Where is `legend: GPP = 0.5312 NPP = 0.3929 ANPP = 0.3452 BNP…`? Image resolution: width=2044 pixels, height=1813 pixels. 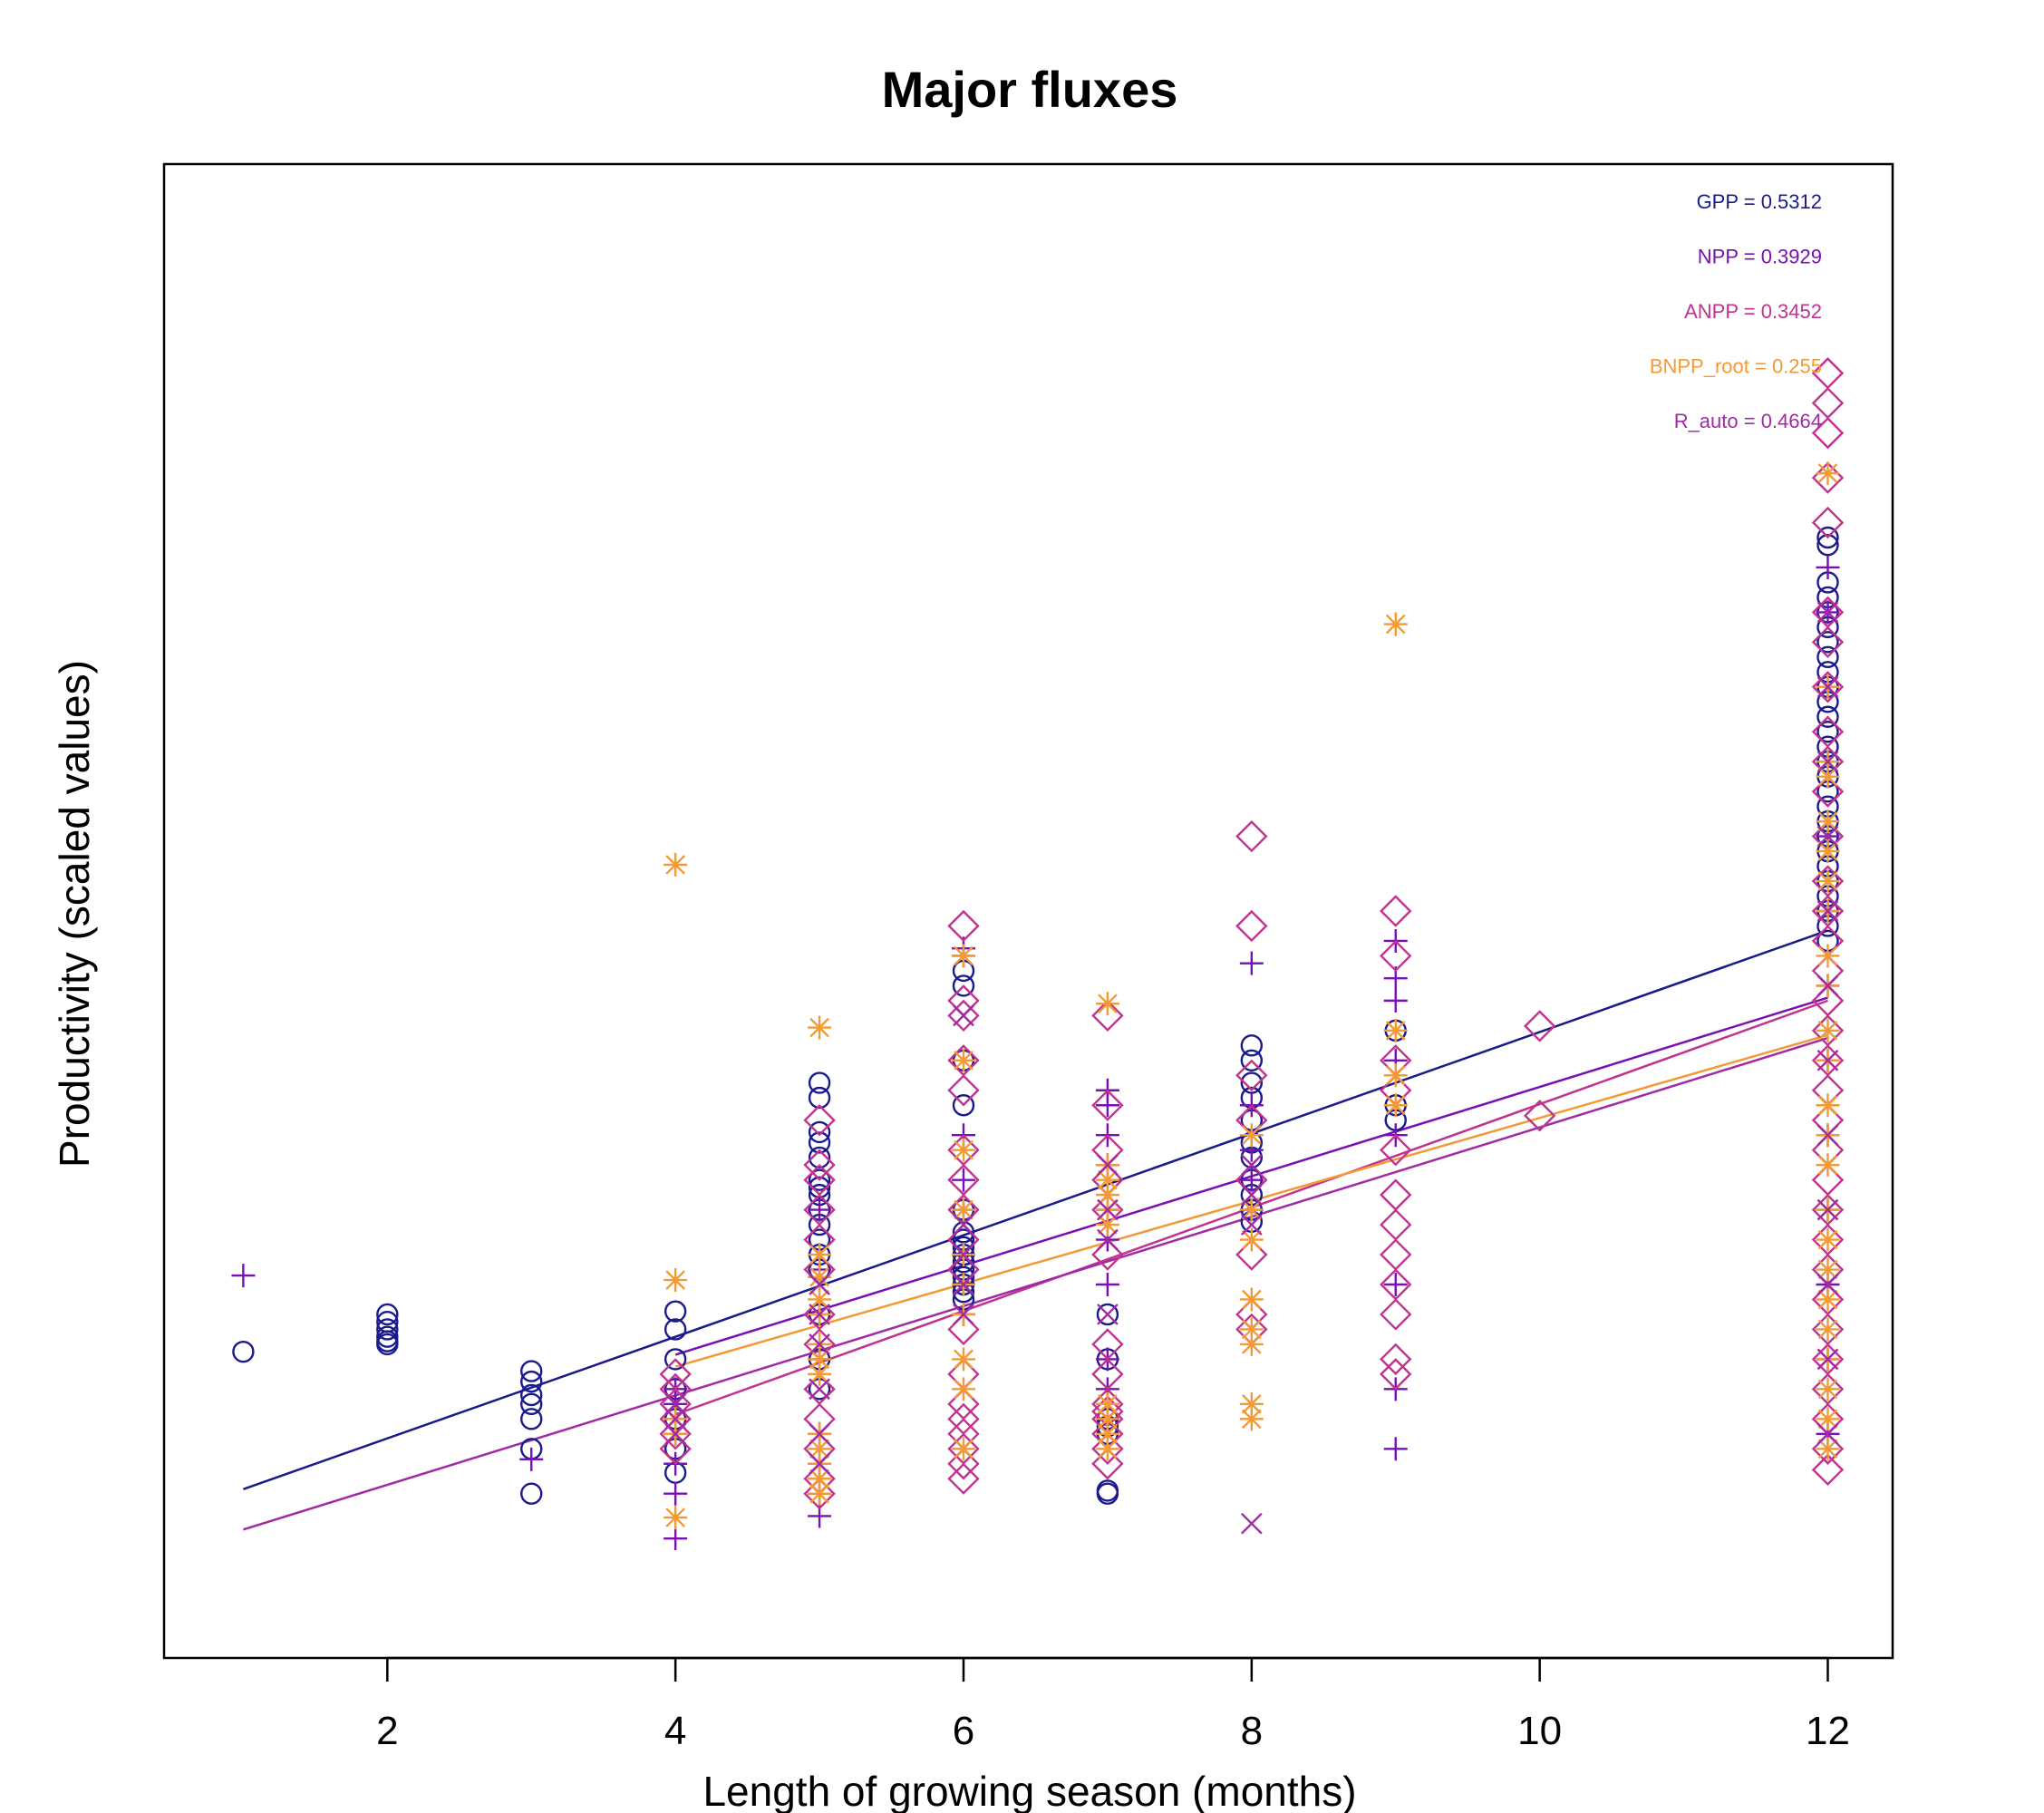
legend: GPP = 0.5312 NPP = 0.3929 ANPP = 0.3452 BNP… is located at coordinates (1736, 311).